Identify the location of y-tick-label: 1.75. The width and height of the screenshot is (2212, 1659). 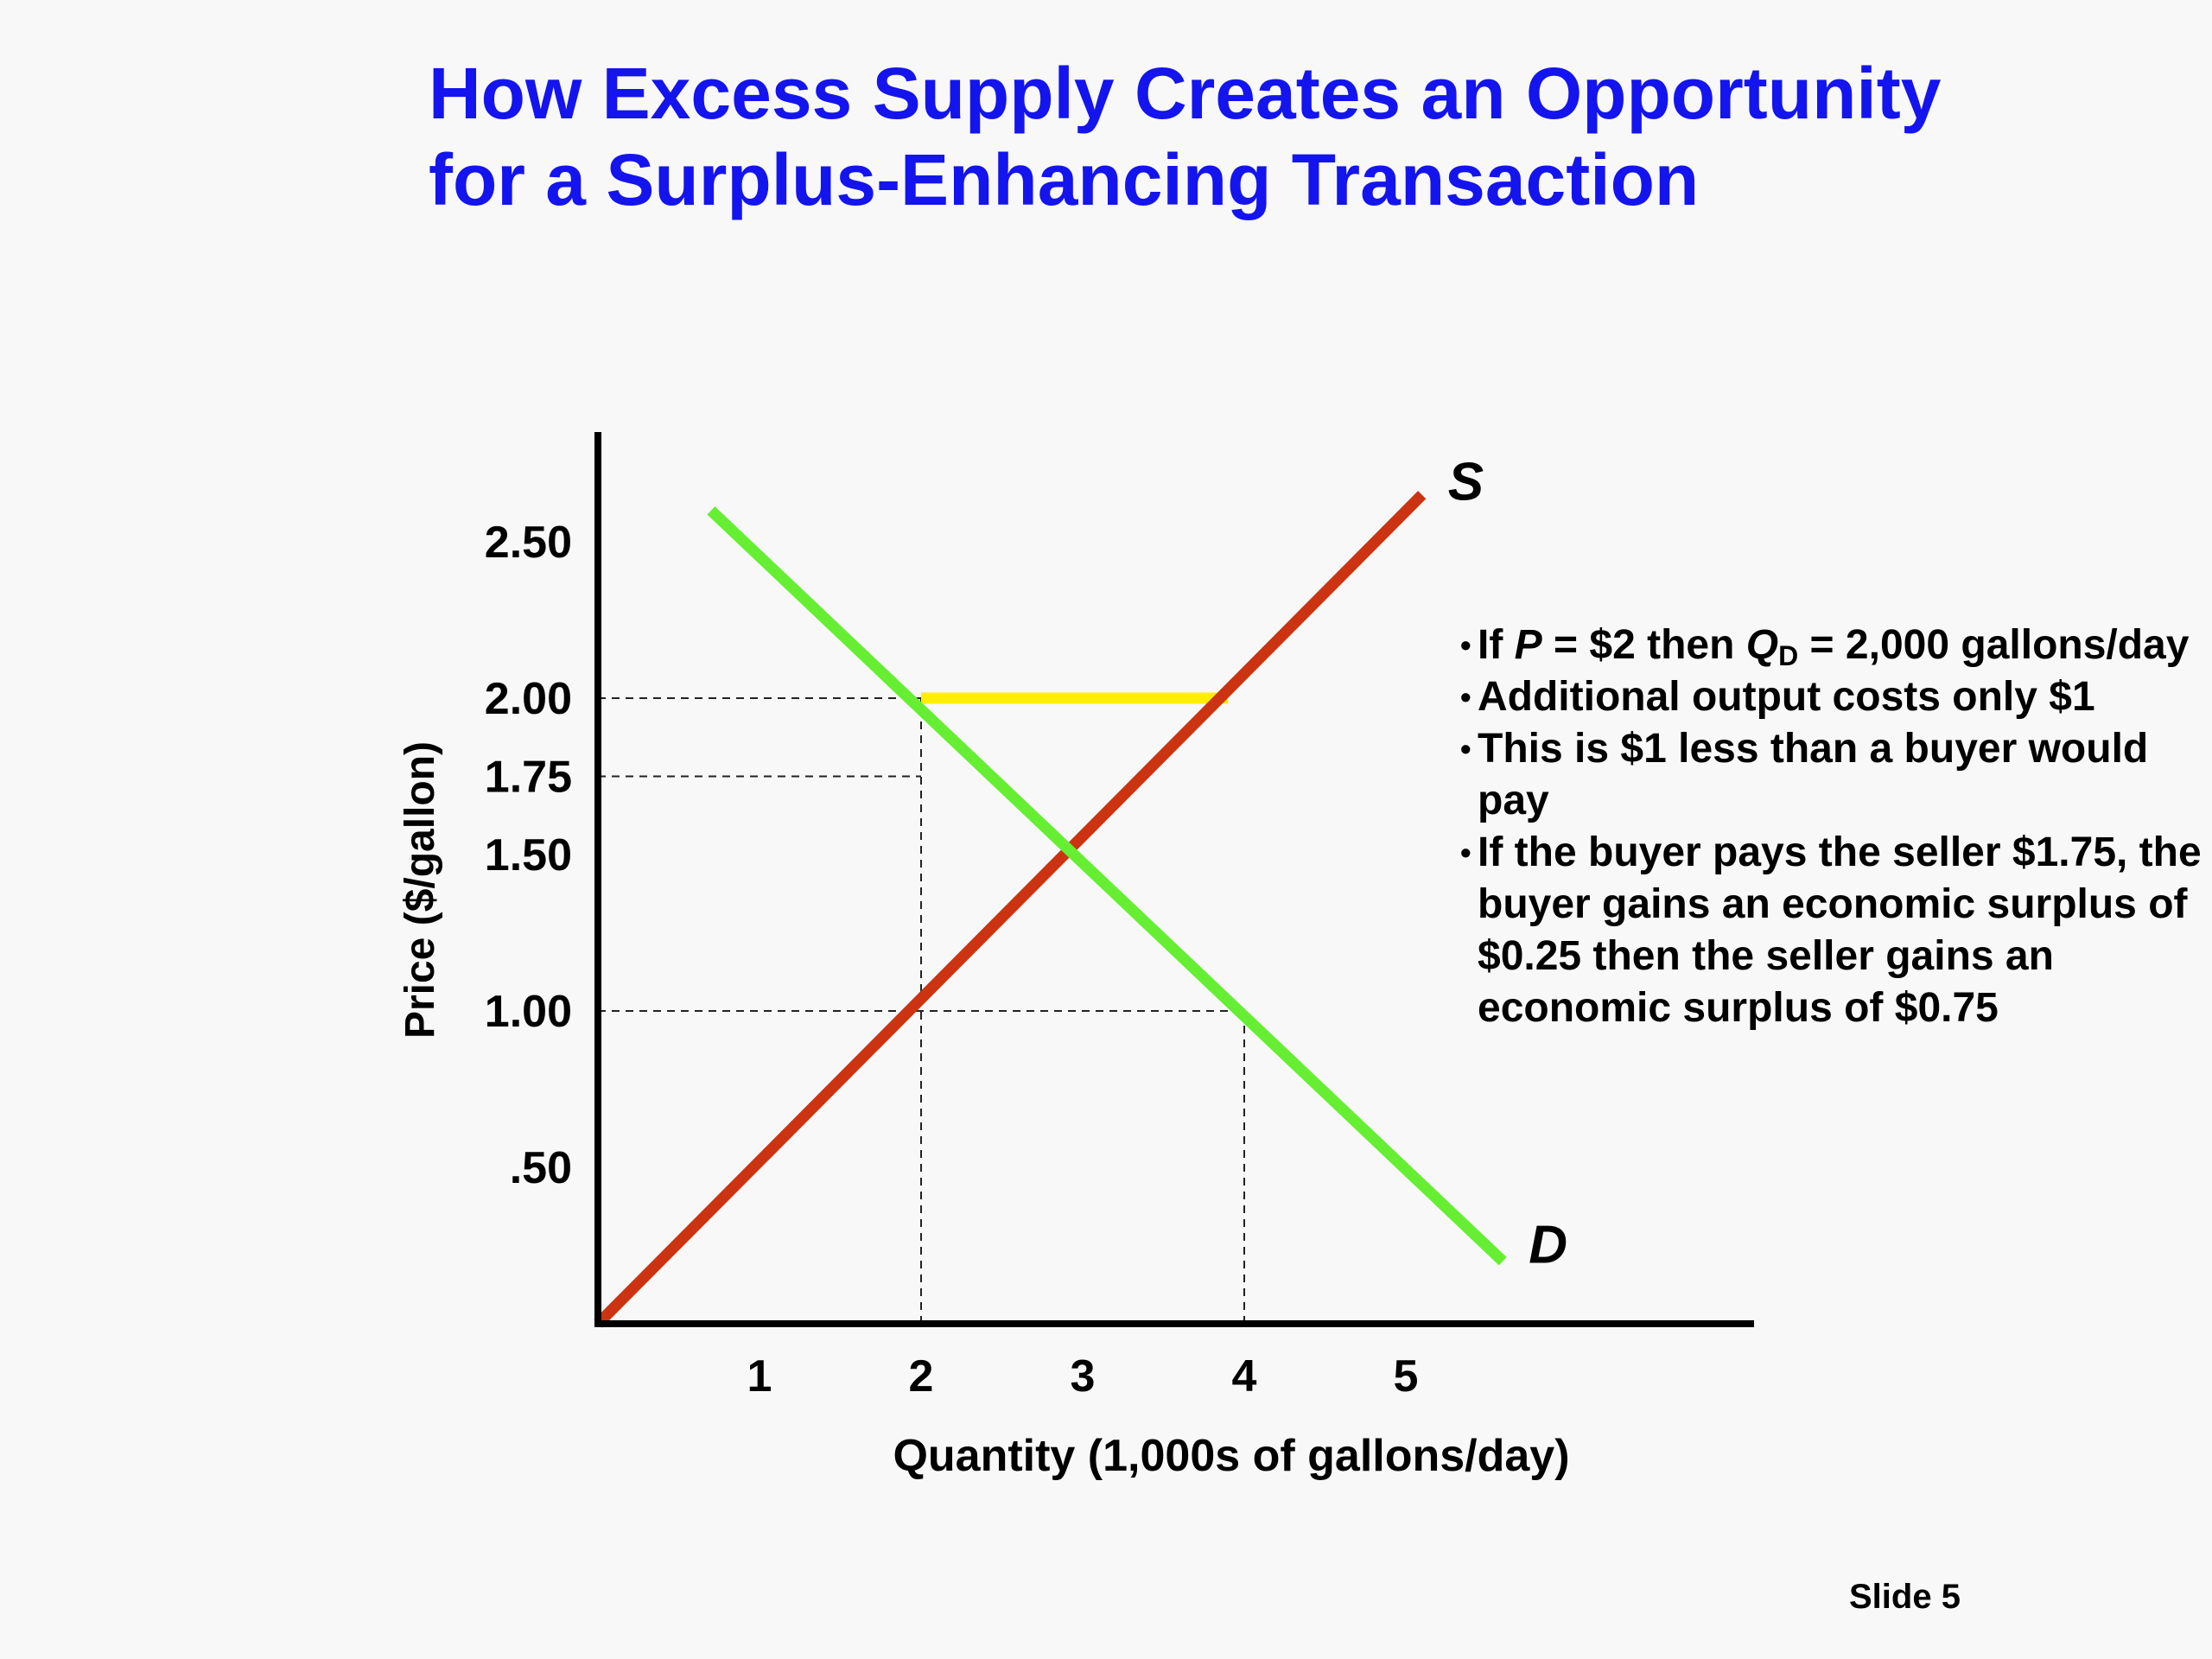
(528, 778).